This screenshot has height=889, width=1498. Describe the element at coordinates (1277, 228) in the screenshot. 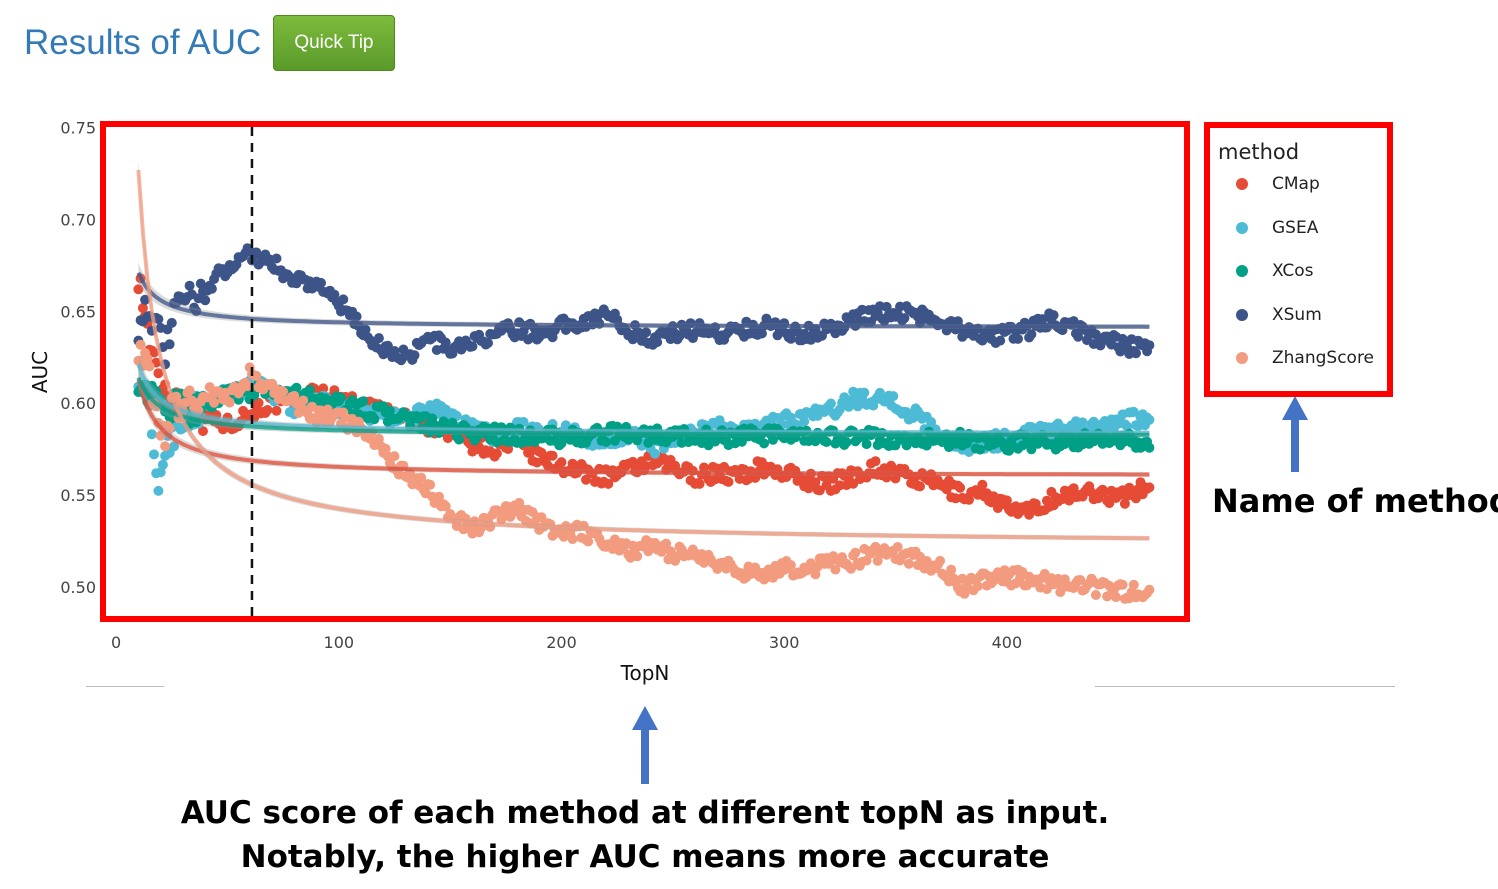

I see `legend-item-gsea: GSEA` at that location.